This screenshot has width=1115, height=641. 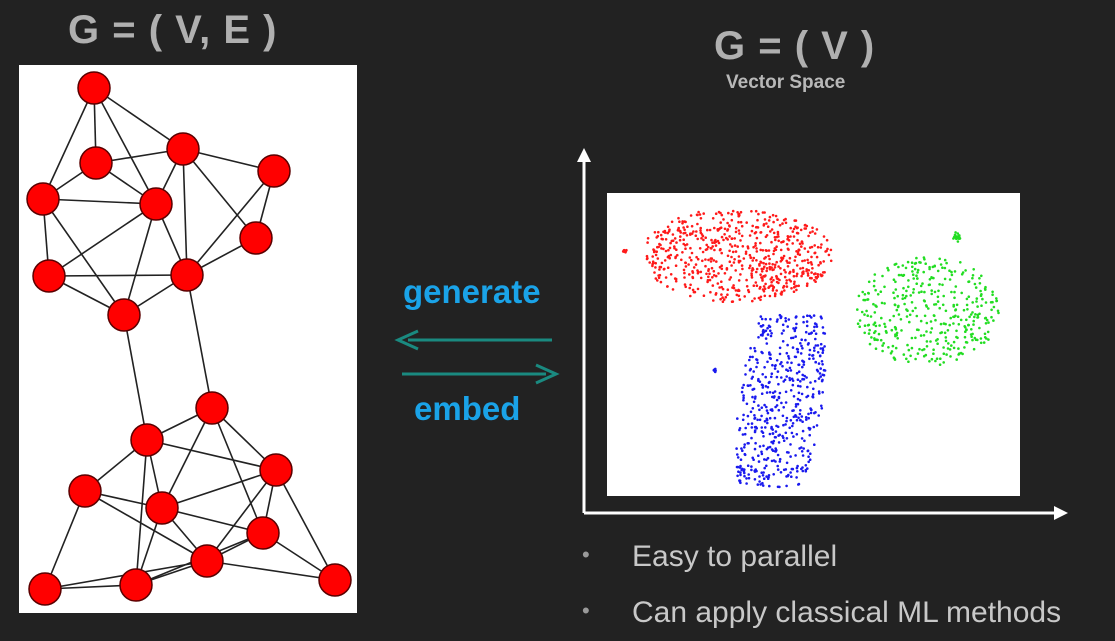 I want to click on red-cluster, so click(x=739, y=256).